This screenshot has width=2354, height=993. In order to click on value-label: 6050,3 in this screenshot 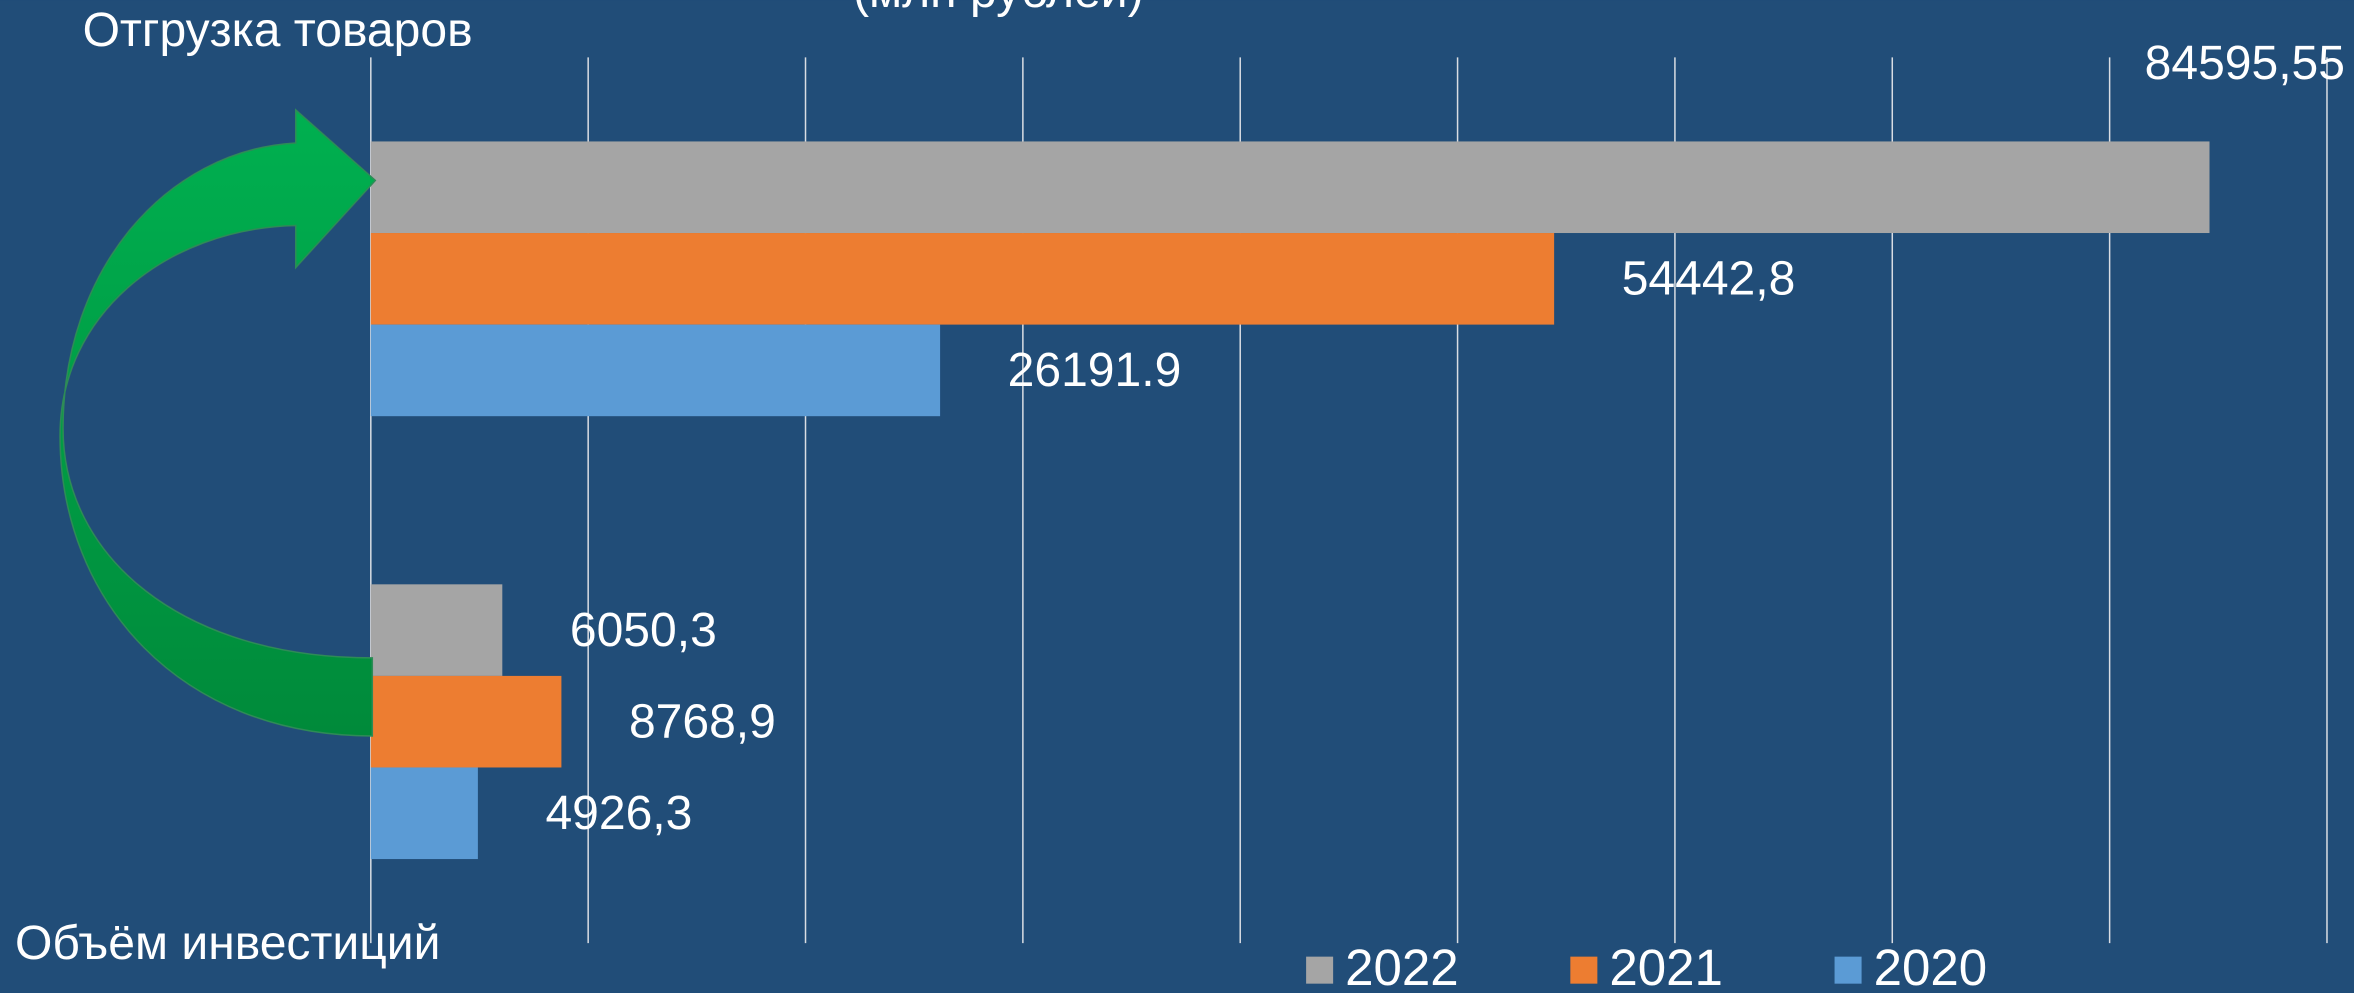, I will do `click(643, 630)`.